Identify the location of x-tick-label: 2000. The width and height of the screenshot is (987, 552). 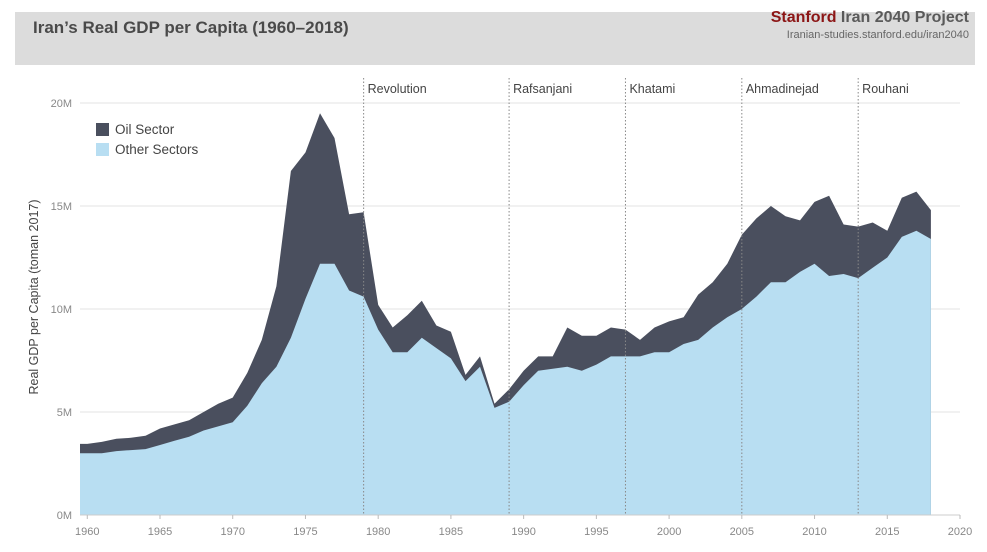
(669, 532).